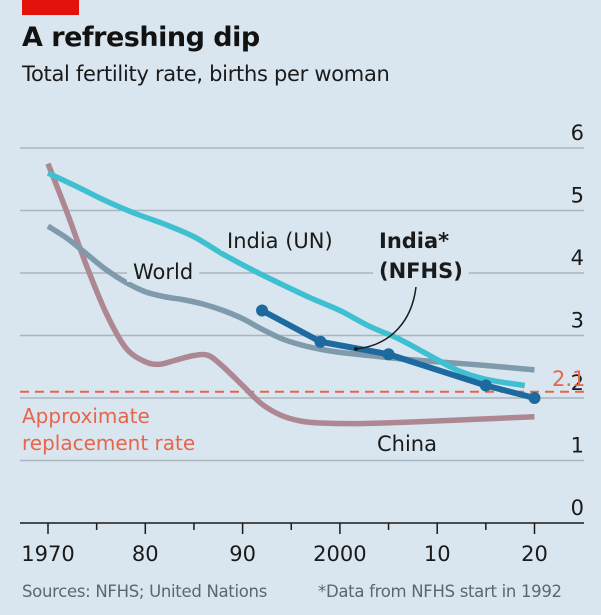 The width and height of the screenshot is (601, 615). Describe the element at coordinates (437, 554) in the screenshot. I see `x-tick-label-2010: 10` at that location.